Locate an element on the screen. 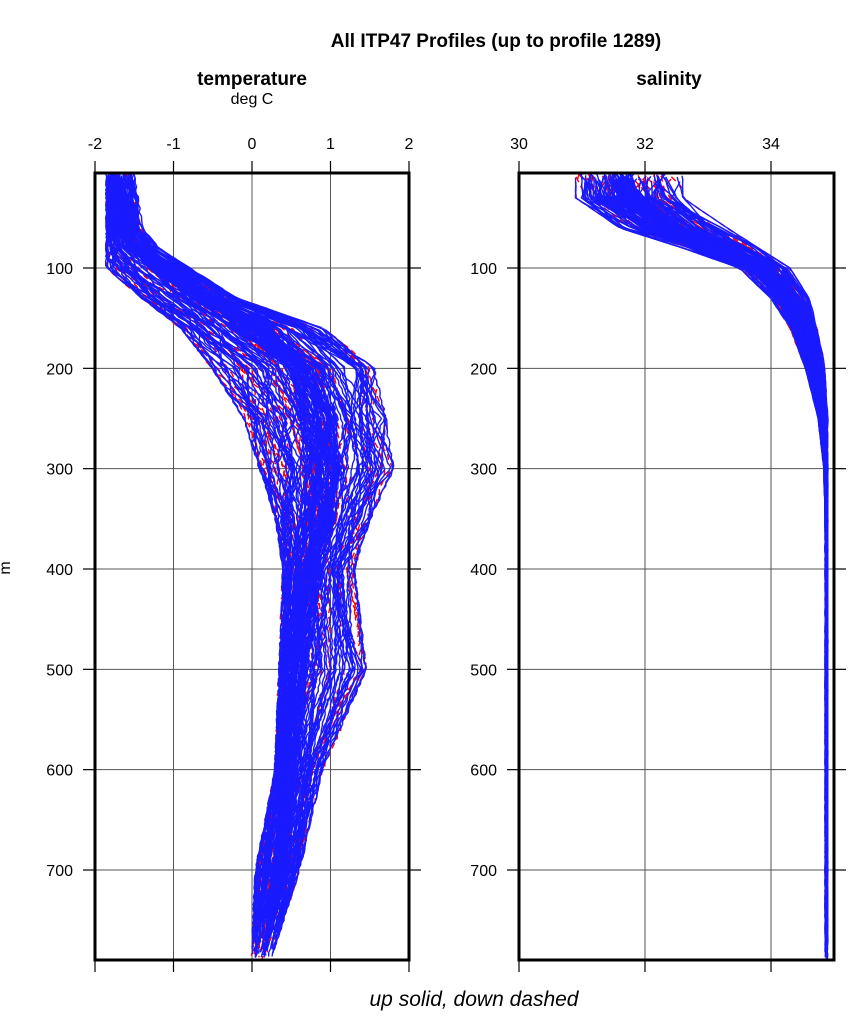 The image size is (866, 1024). temperature-x-label: deg C is located at coordinates (252, 99).